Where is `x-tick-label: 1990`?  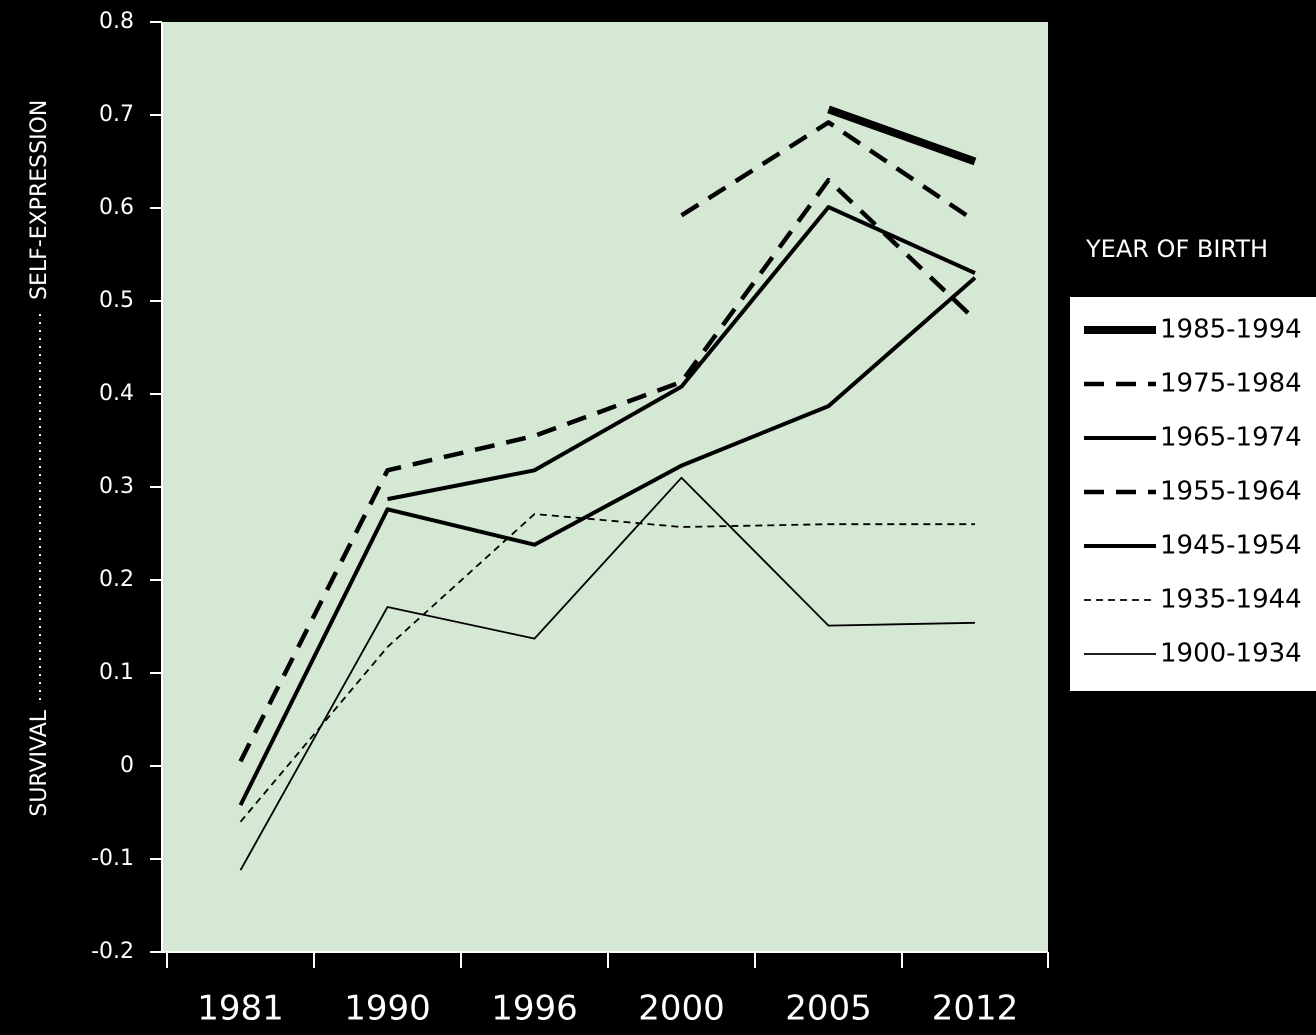
x-tick-label: 1990 is located at coordinates (387, 1009).